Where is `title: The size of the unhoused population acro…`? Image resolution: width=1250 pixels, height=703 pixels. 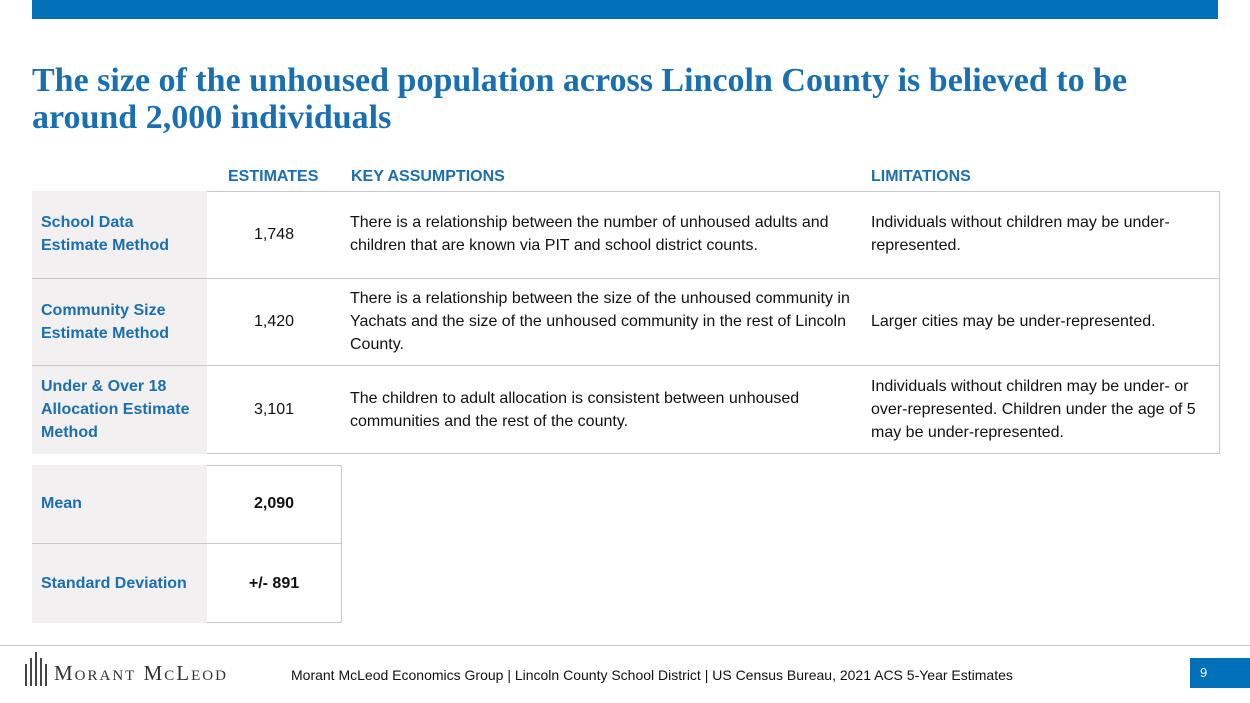
title: The size of the unhoused population acro… is located at coordinates (580, 99).